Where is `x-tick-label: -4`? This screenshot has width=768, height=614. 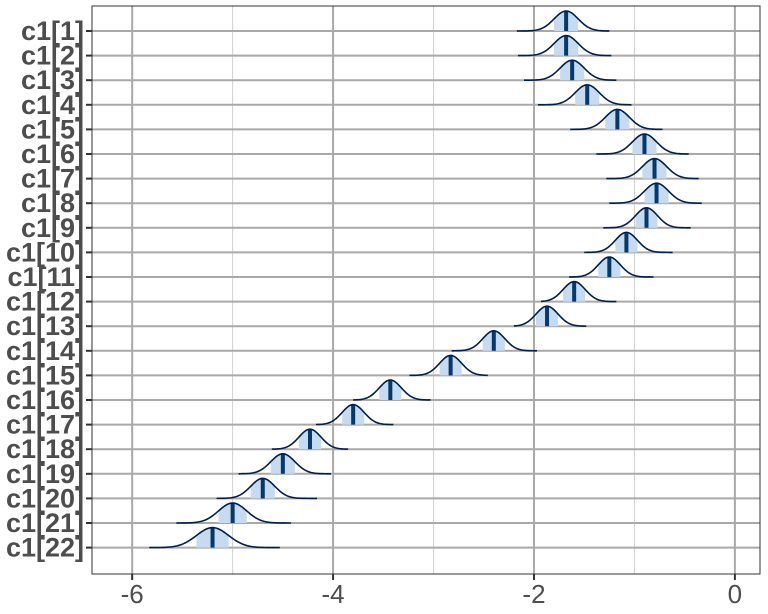 x-tick-label: -4 is located at coordinates (333, 594).